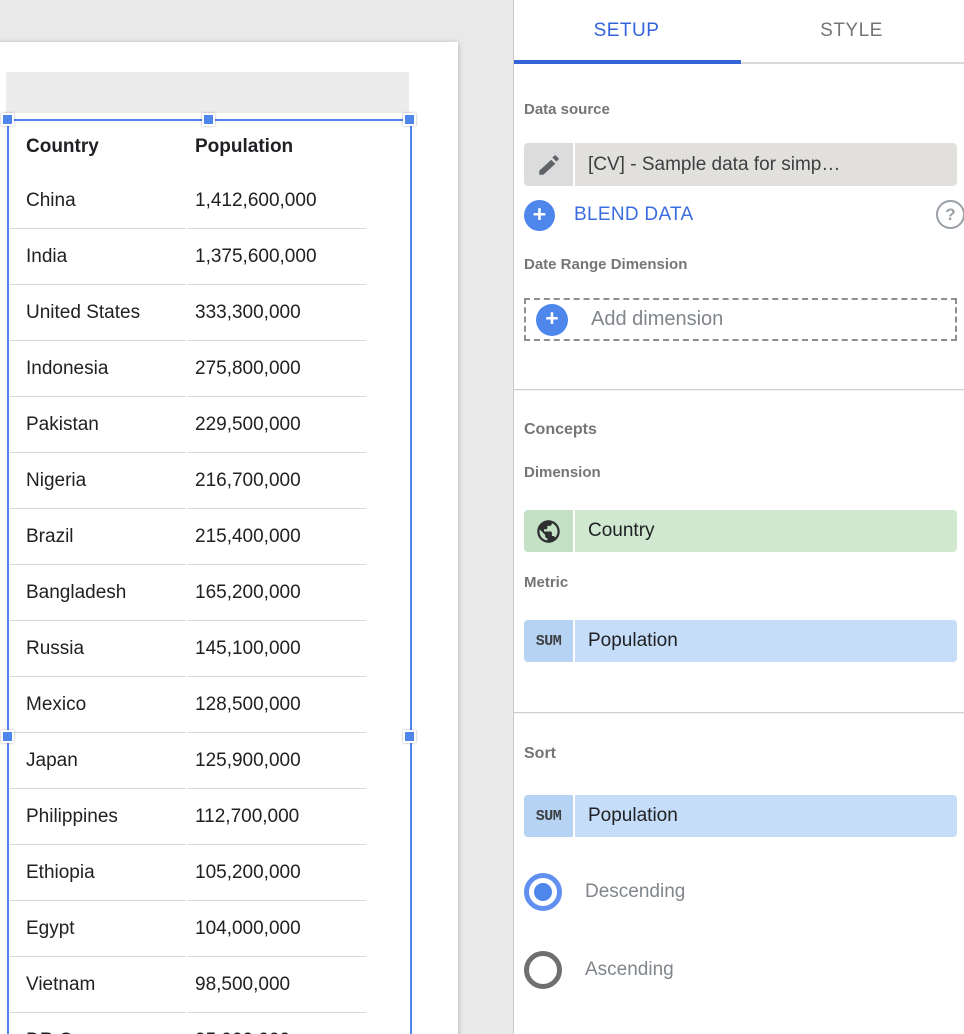 This screenshot has height=1034, width=964. I want to click on active-tab-underline, so click(627, 62).